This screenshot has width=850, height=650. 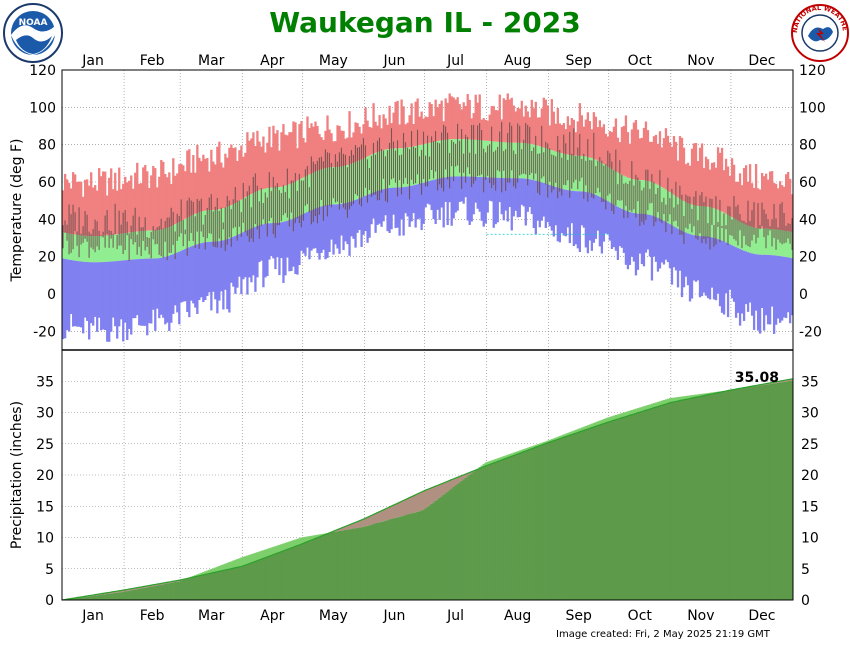 What do you see at coordinates (45, 507) in the screenshot?
I see `precipitation-tick-label-left: 15` at bounding box center [45, 507].